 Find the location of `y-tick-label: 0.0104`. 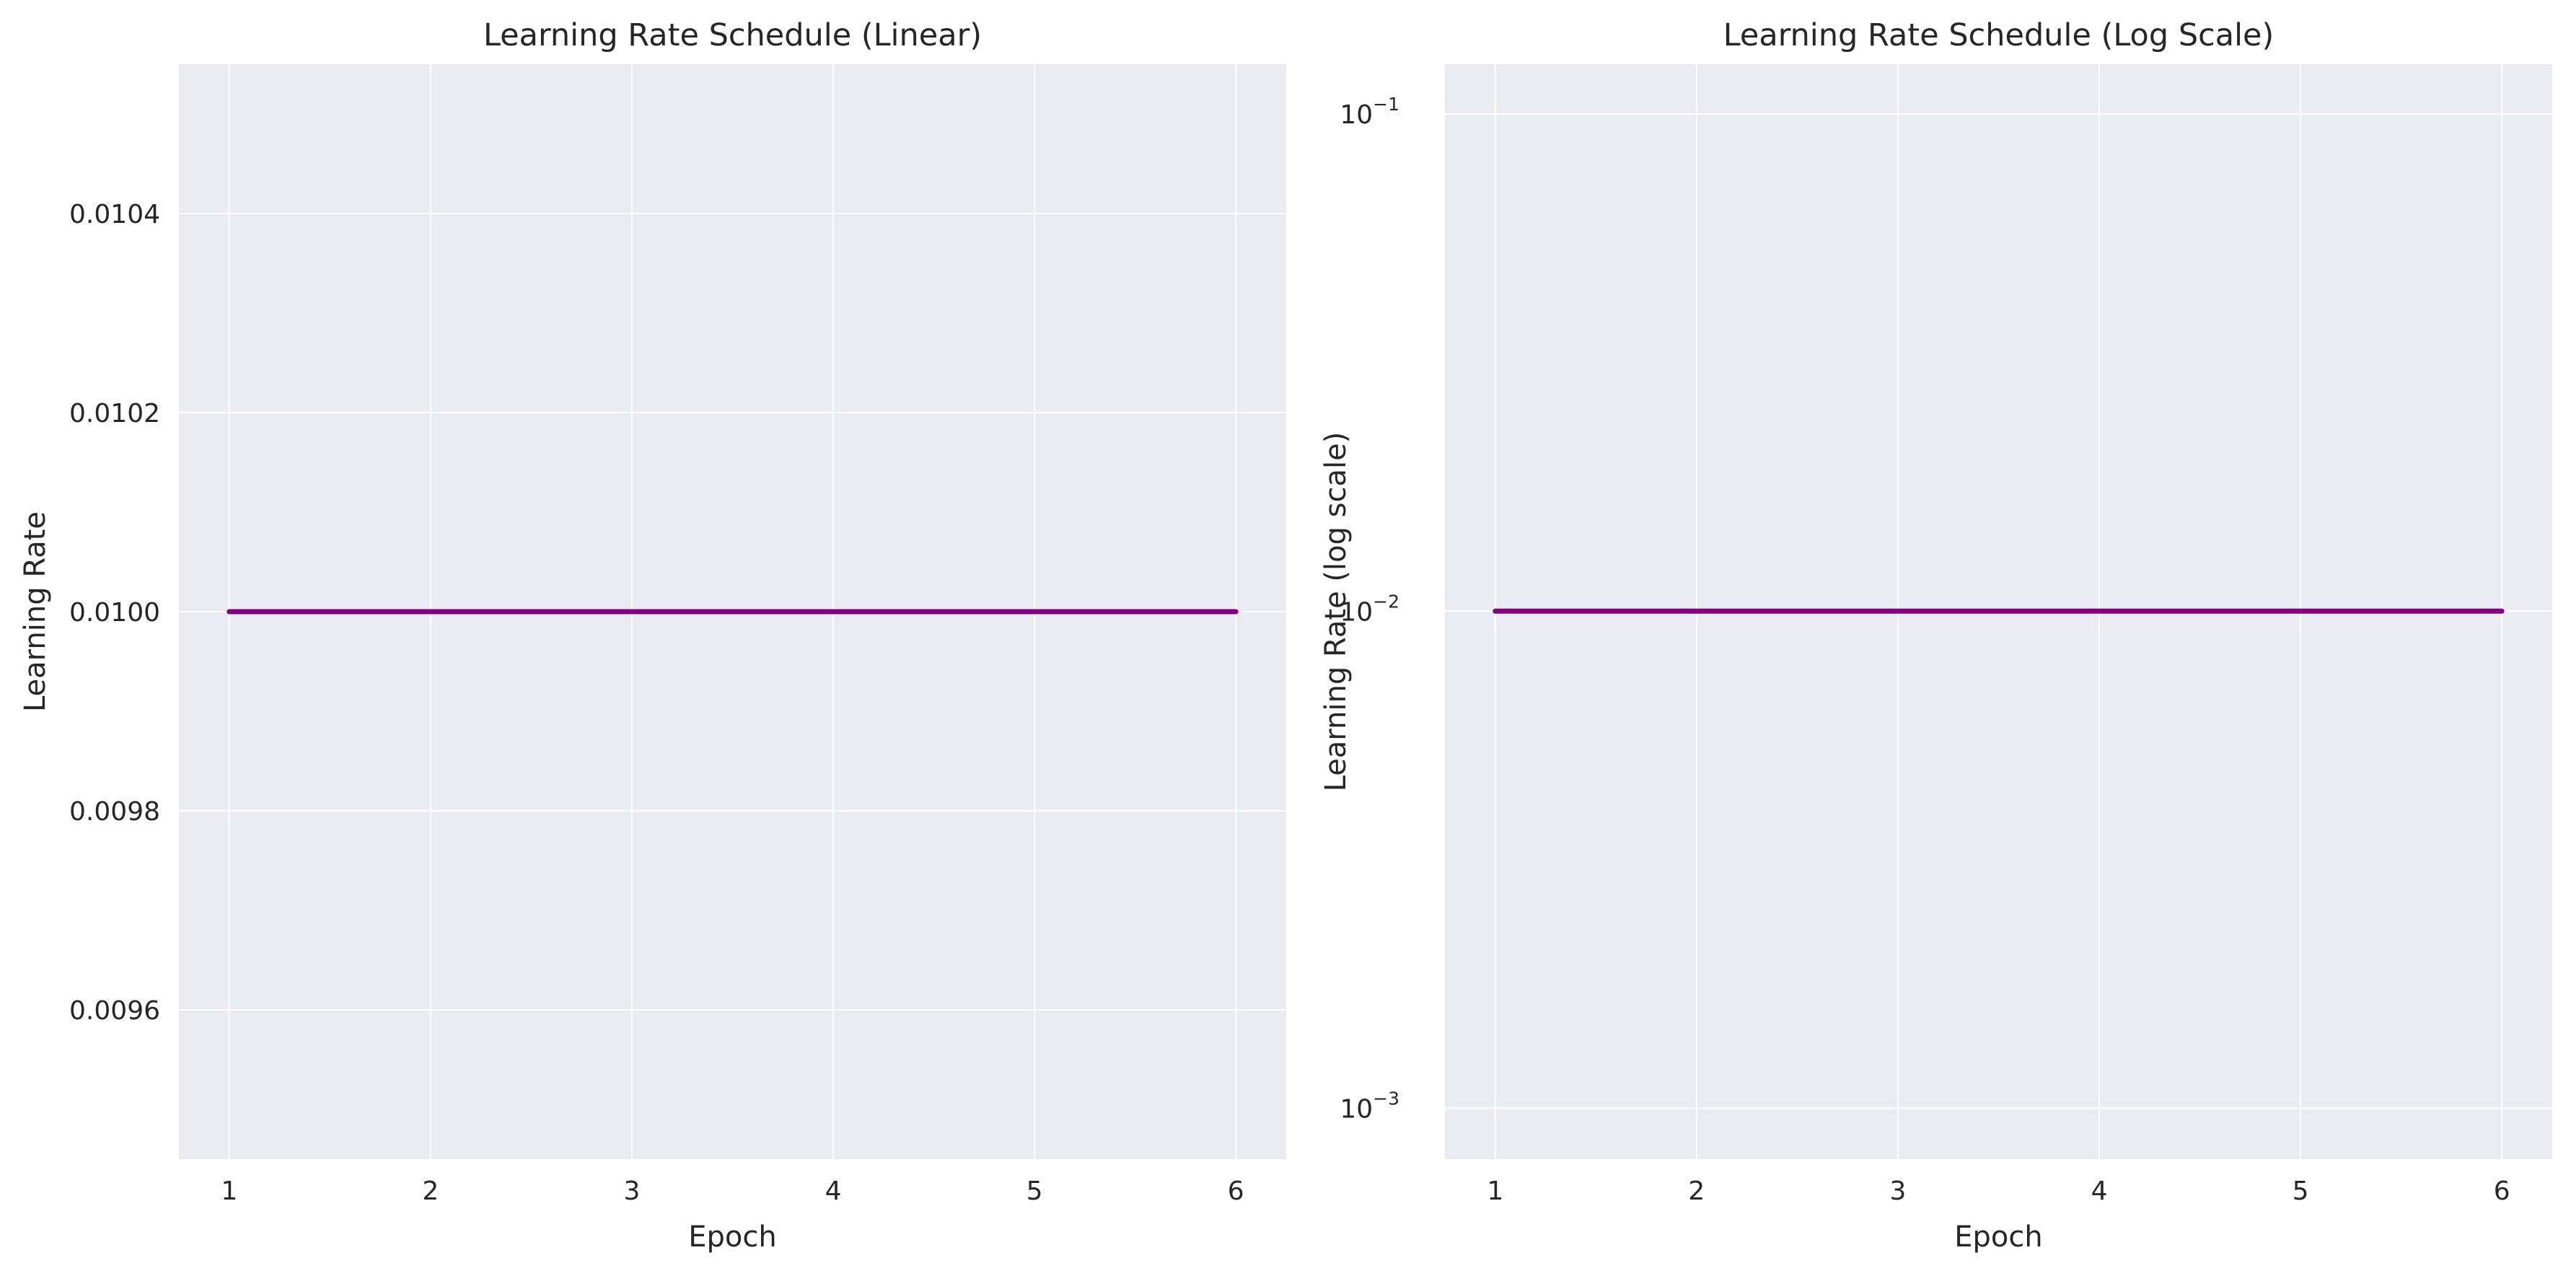

y-tick-label: 0.0104 is located at coordinates (114, 214).